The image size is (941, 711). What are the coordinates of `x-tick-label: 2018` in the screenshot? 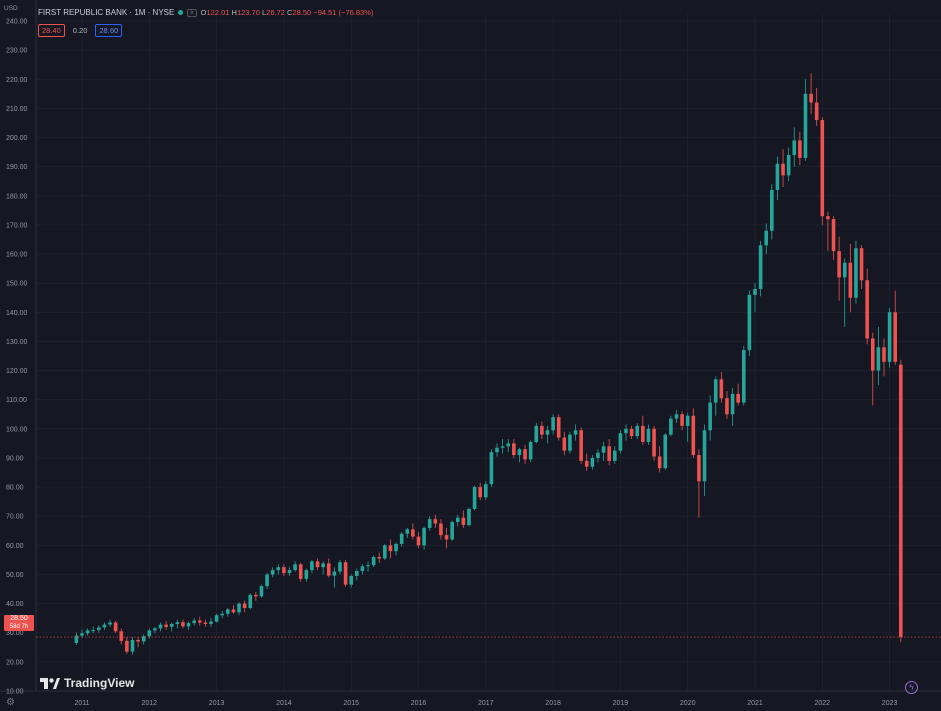 It's located at (553, 703).